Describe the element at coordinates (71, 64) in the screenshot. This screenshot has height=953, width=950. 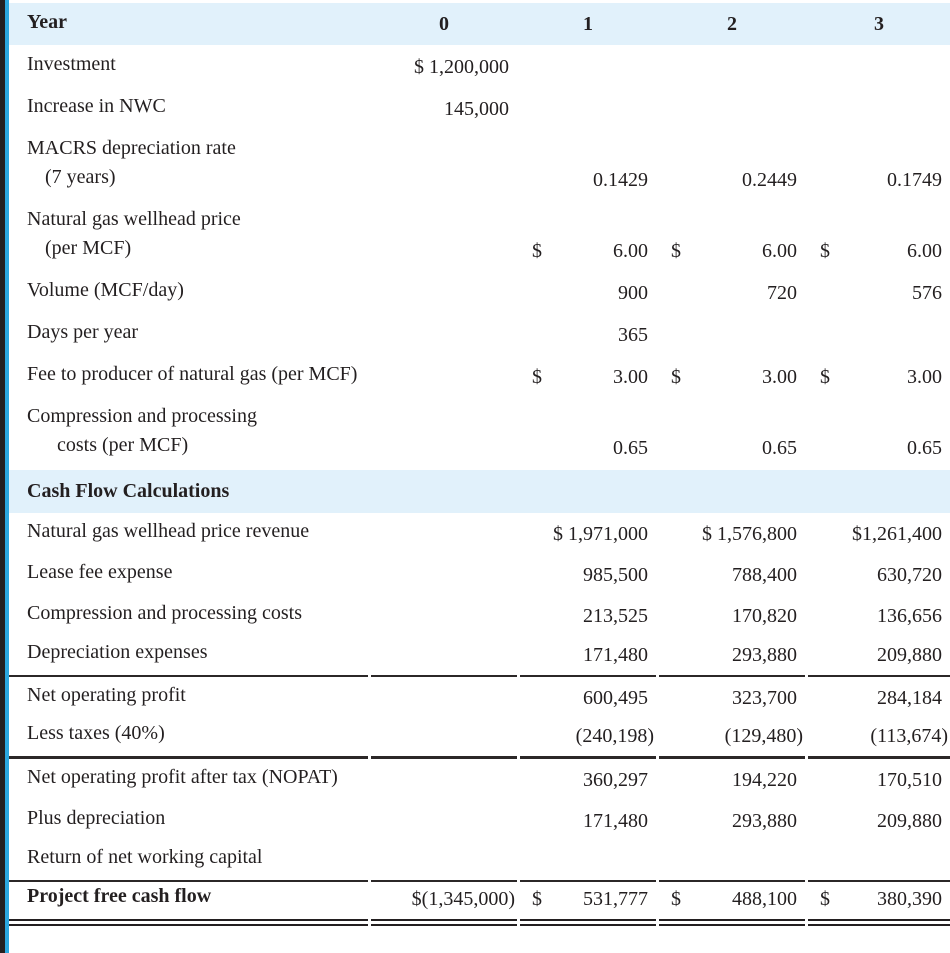
I see `row-label-line1: Investment` at that location.